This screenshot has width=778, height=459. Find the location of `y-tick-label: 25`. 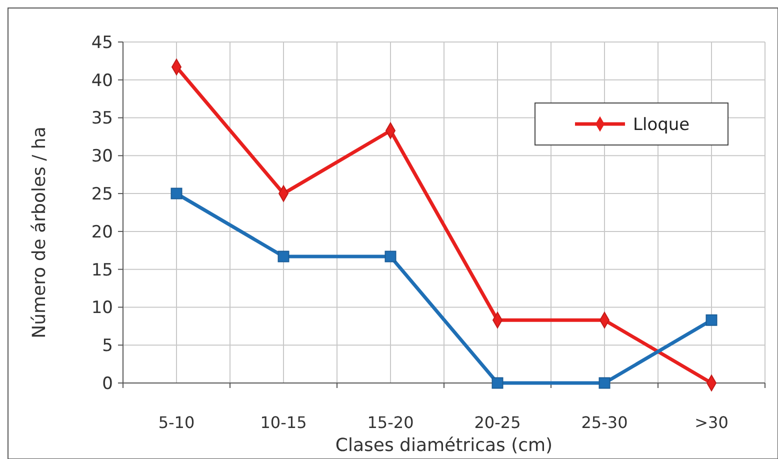

y-tick-label: 25 is located at coordinates (102, 194).